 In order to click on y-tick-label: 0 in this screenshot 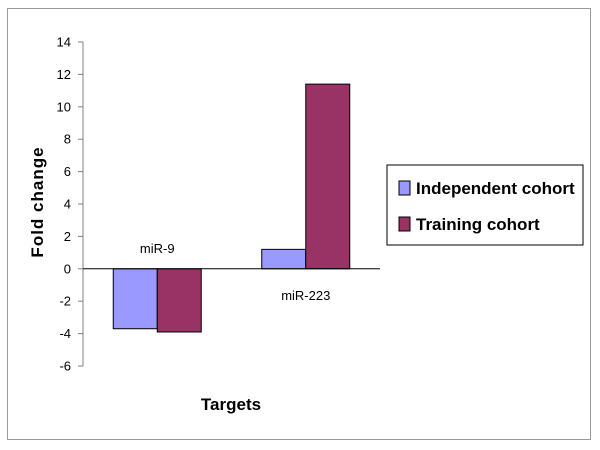, I will do `click(67, 268)`.